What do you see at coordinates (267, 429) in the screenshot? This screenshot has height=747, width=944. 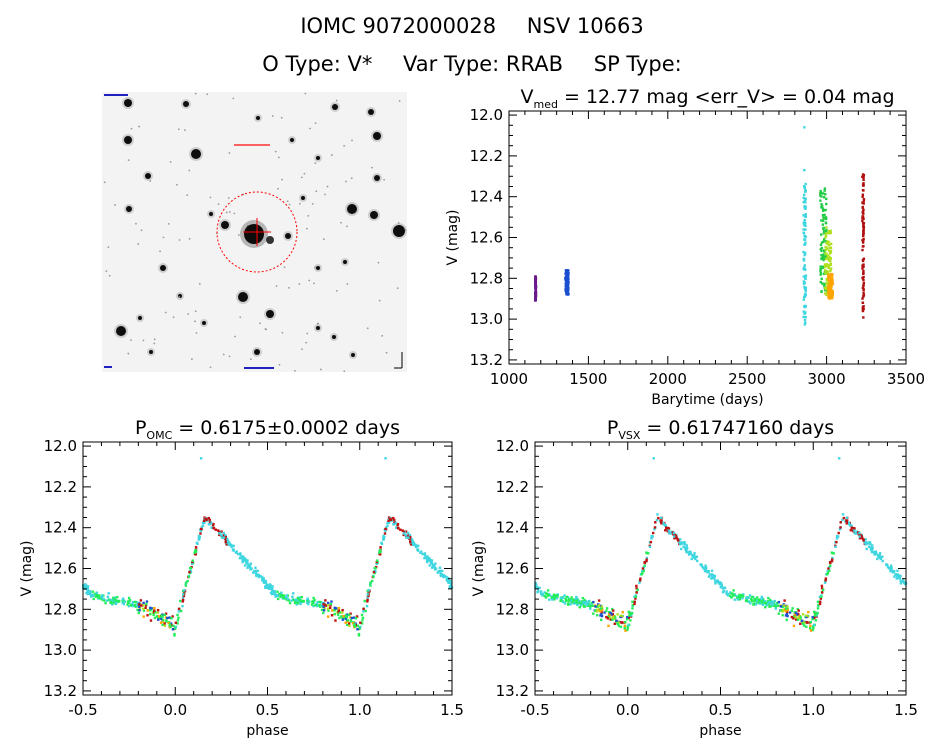 I see `plot-title: POMC = 0.6175±0.0002 days` at bounding box center [267, 429].